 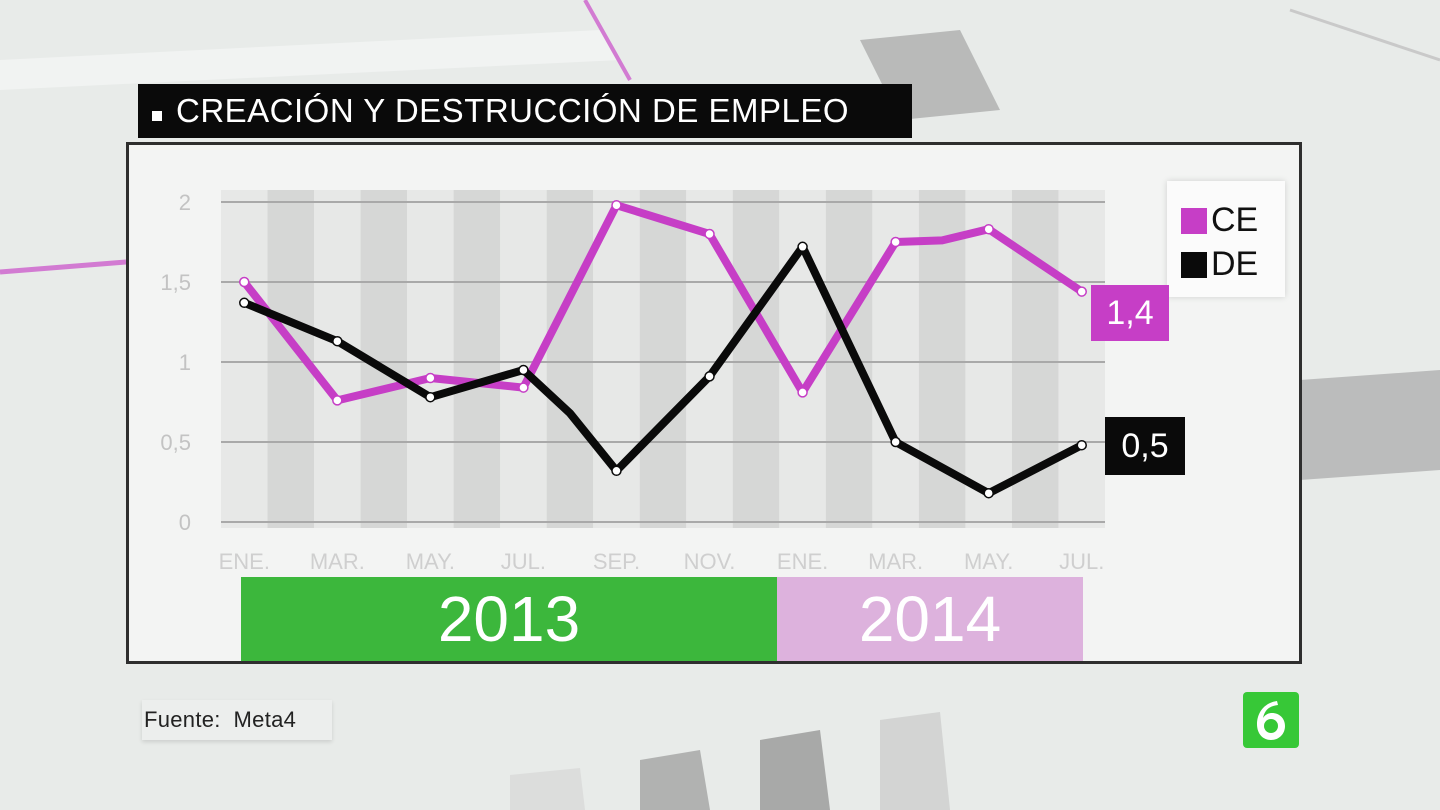 I want to click on year-band-2014: 2014, so click(x=930, y=619).